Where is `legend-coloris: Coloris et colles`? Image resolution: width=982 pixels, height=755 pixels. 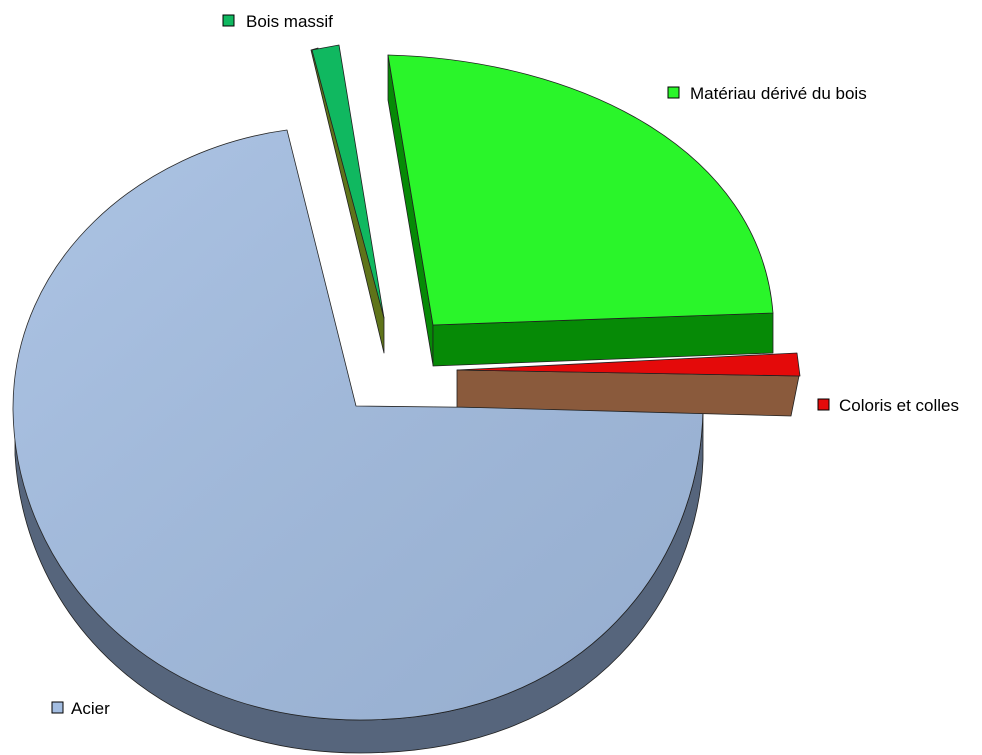 legend-coloris: Coloris et colles is located at coordinates (888, 405).